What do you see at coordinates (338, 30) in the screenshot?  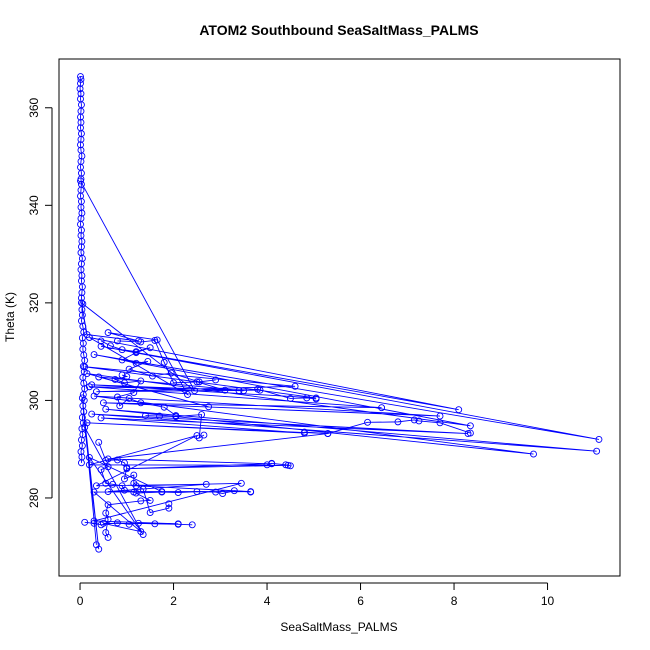 I see `chart-title: ATOM2 Southbound SeaSaltMass_PALMS` at bounding box center [338, 30].